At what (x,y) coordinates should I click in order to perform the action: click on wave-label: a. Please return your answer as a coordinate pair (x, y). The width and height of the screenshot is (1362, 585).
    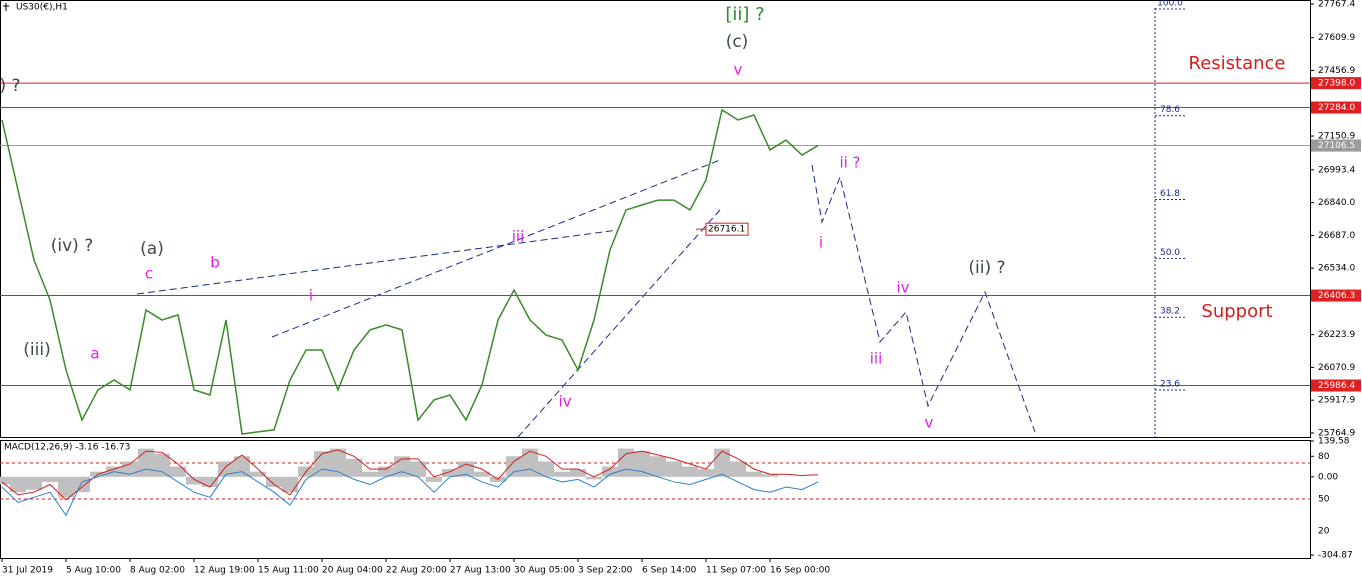
    Looking at the image, I should click on (94, 354).